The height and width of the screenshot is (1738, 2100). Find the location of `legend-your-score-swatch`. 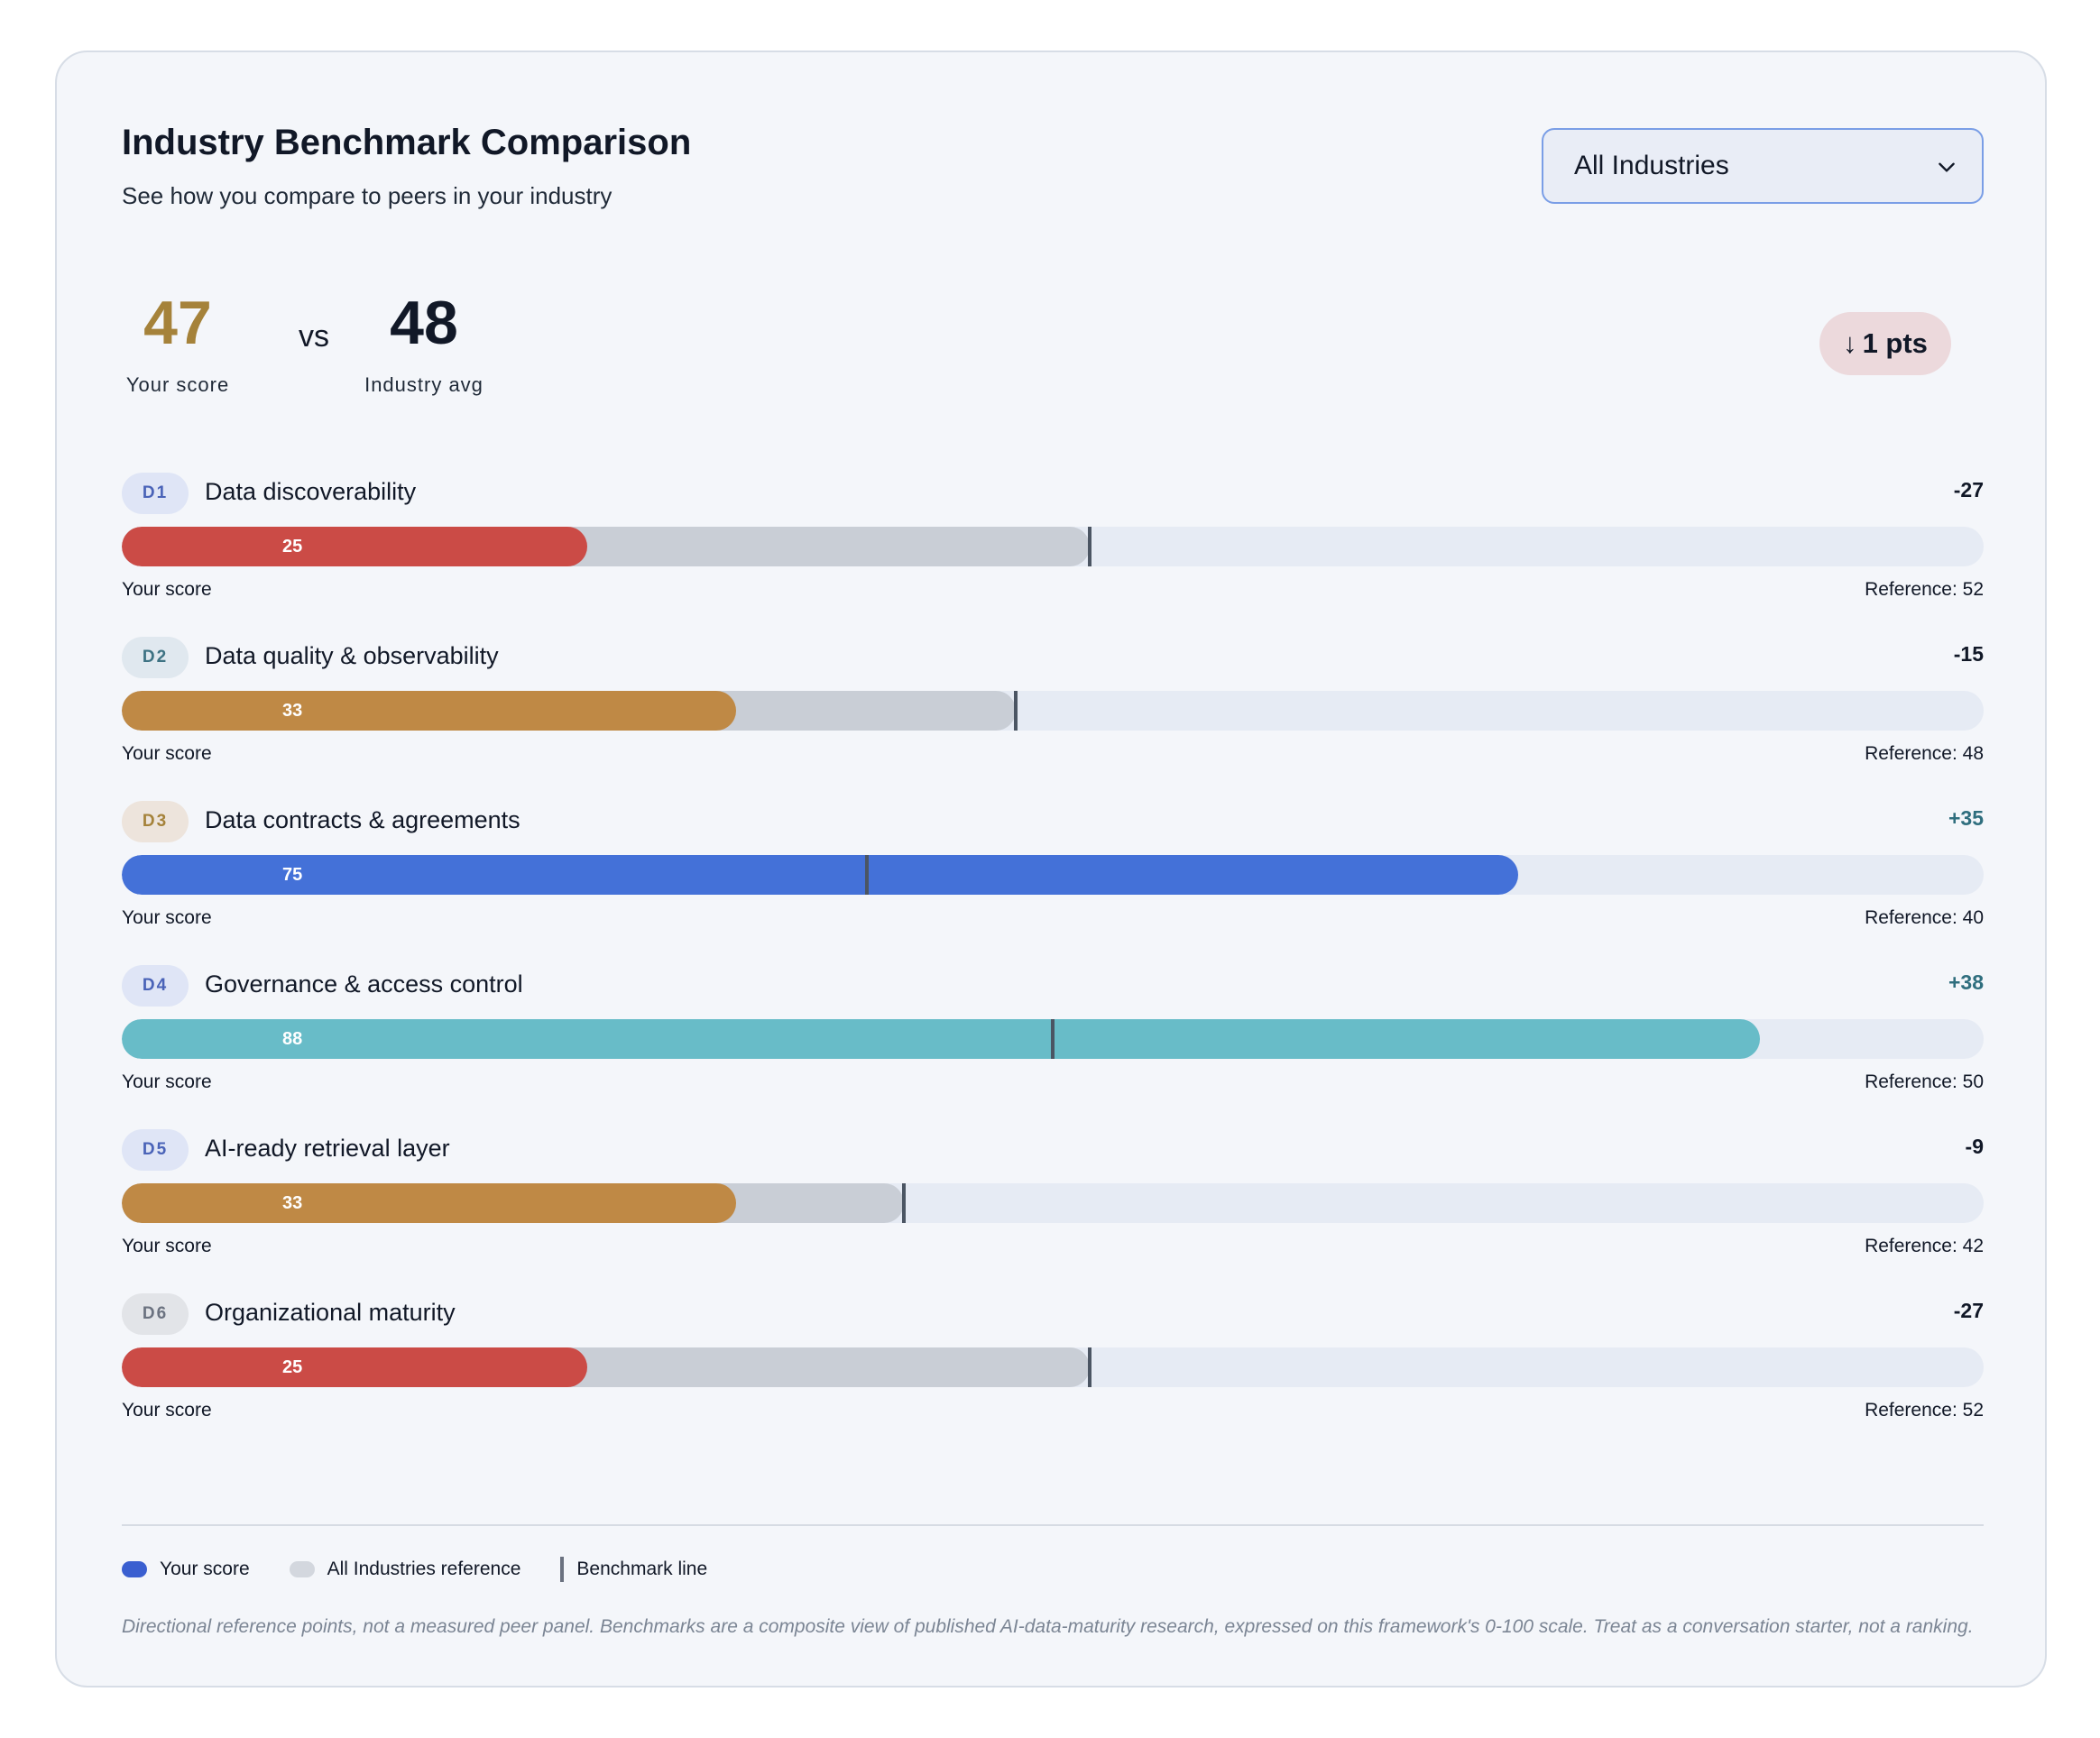

legend-your-score-swatch is located at coordinates (134, 1569).